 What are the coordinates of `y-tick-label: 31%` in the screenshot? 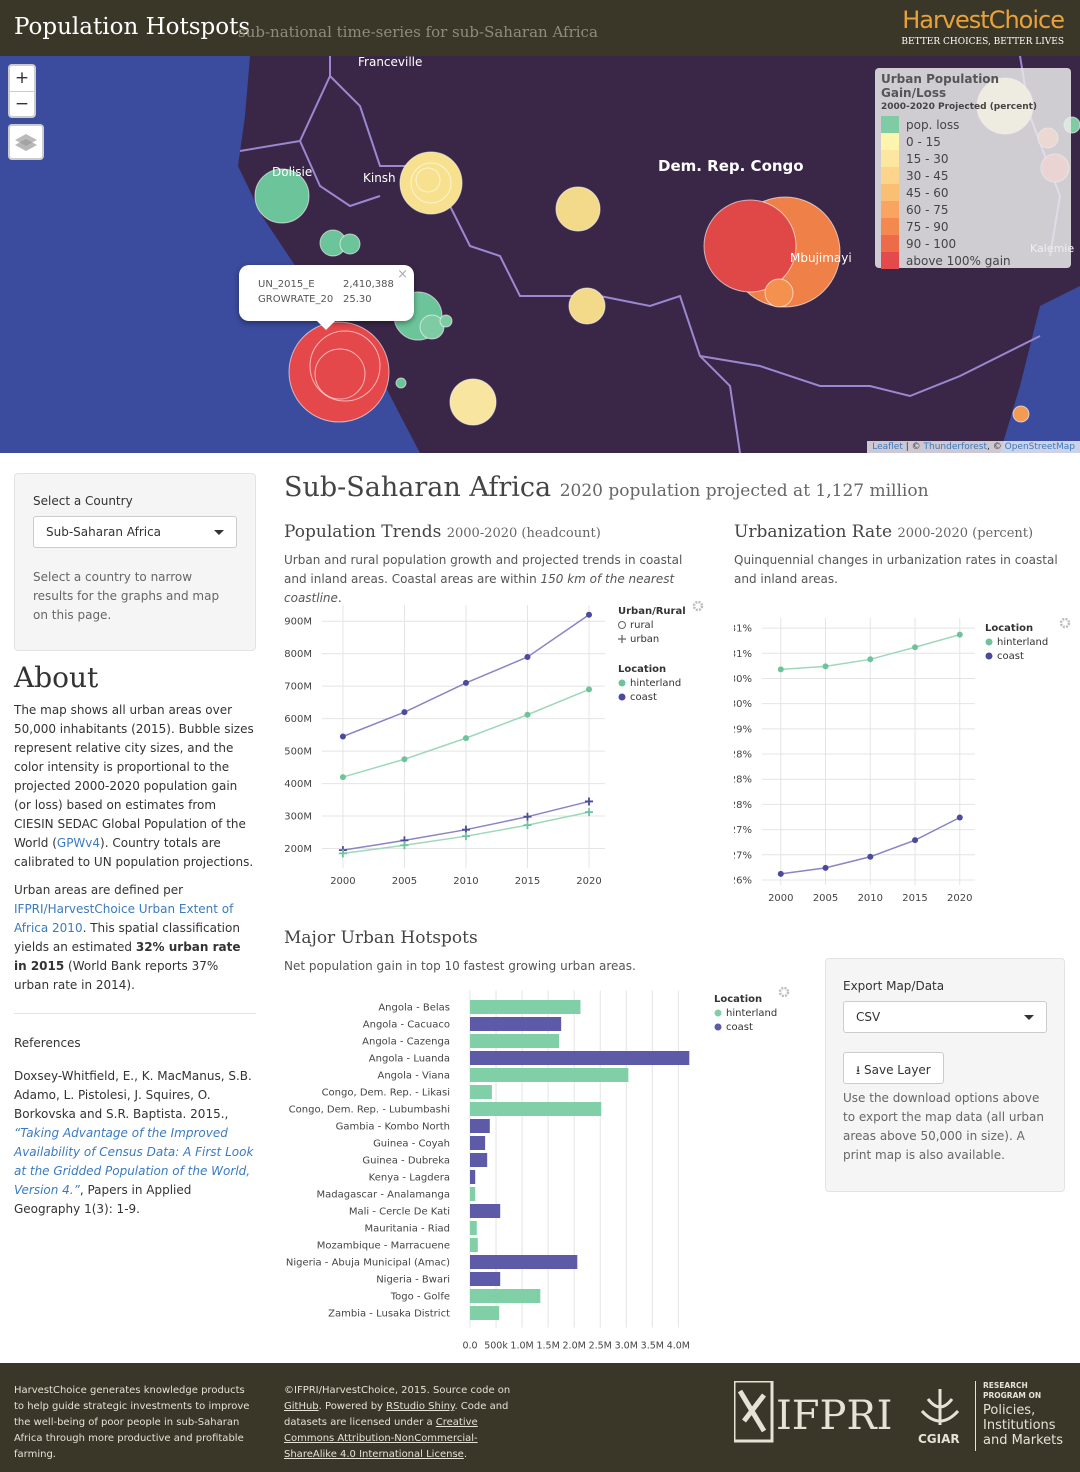 It's located at (743, 654).